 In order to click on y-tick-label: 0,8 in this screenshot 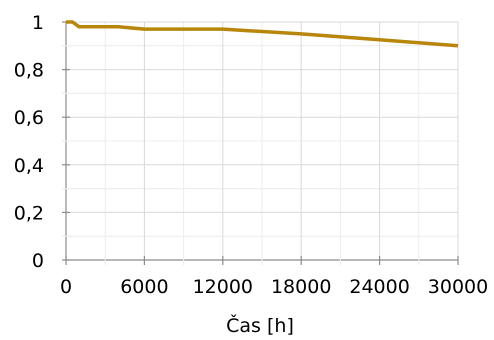, I will do `click(29, 71)`.